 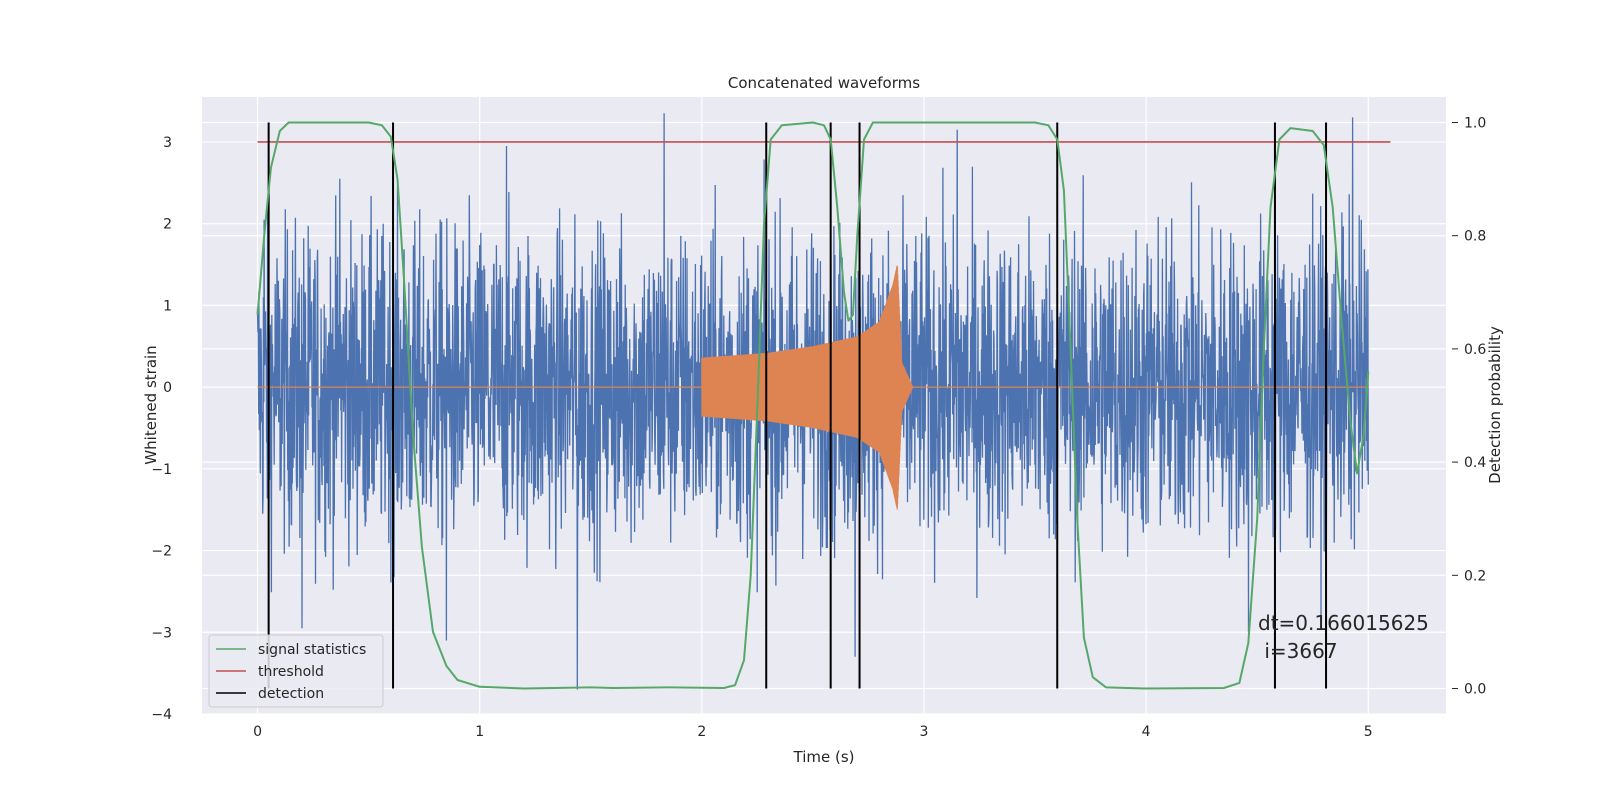 What do you see at coordinates (1298, 651) in the screenshot?
I see `annotation-index: i=3667` at bounding box center [1298, 651].